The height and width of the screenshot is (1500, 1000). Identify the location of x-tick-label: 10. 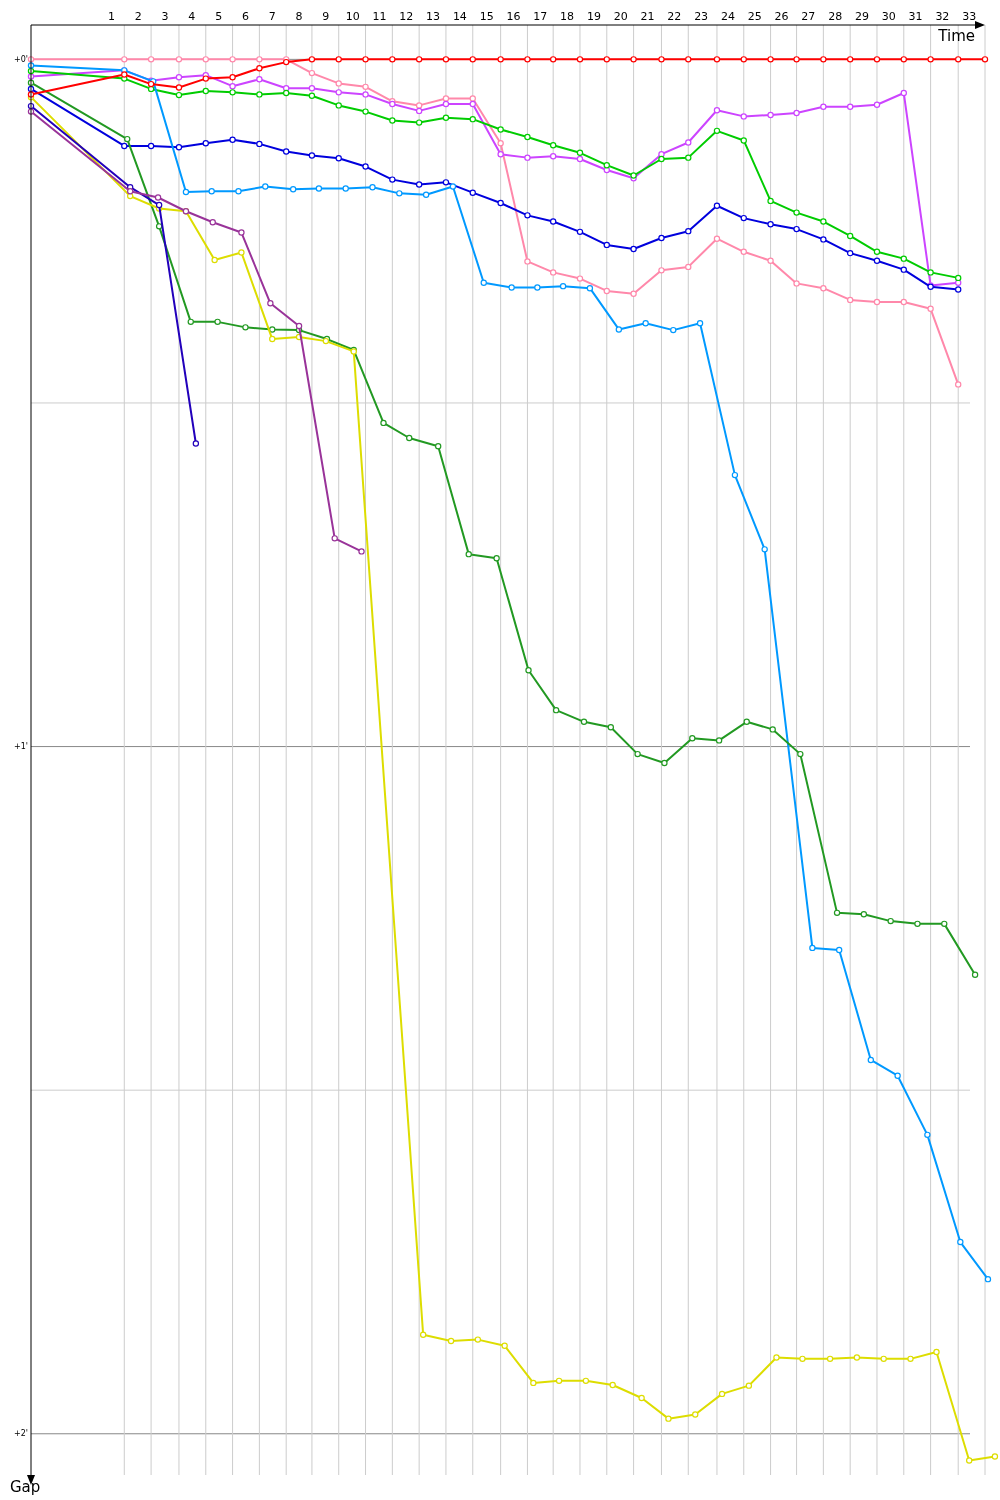
(352, 16).